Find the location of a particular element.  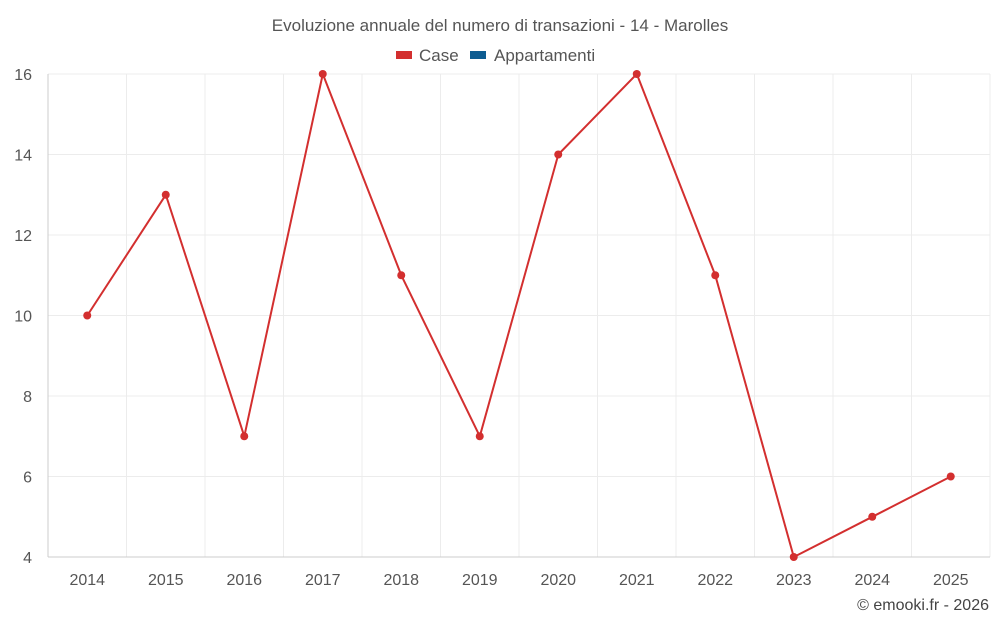

y-tick-label: 12 is located at coordinates (23, 236).